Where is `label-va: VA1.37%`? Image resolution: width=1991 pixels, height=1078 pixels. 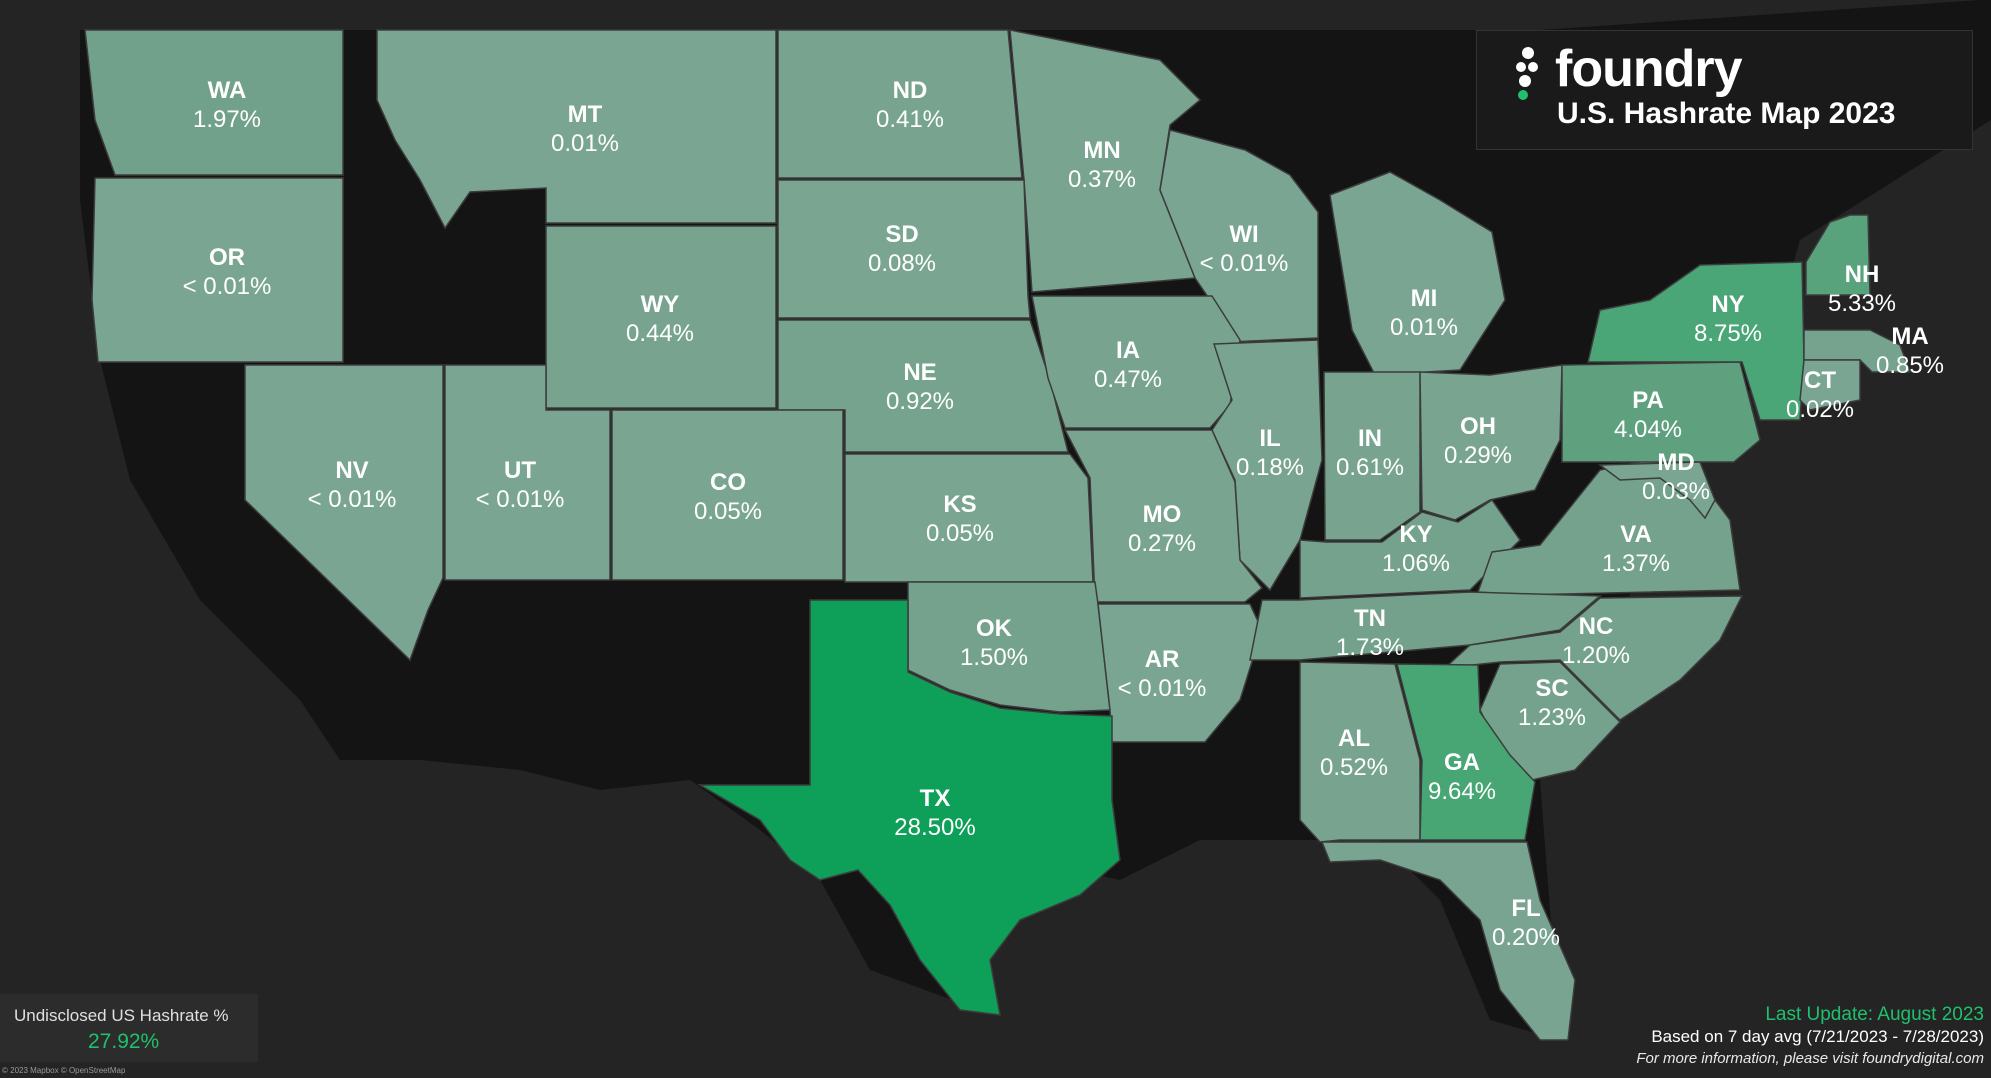
label-va: VA1.37% is located at coordinates (1636, 549).